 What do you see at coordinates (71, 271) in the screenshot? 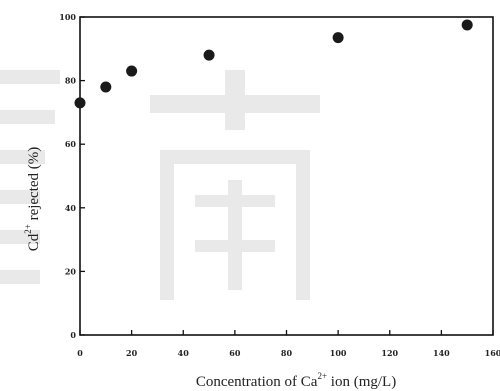
I see `y-tick-label: 20` at bounding box center [71, 271].